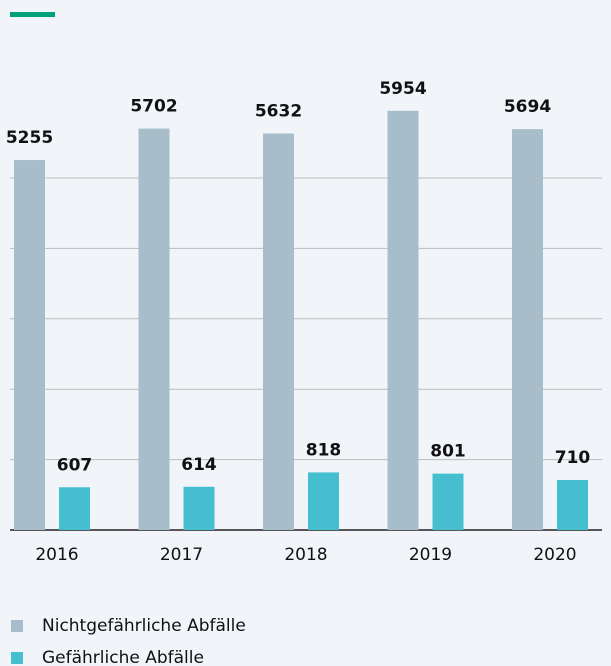  I want to click on value-label: 818, so click(324, 450).